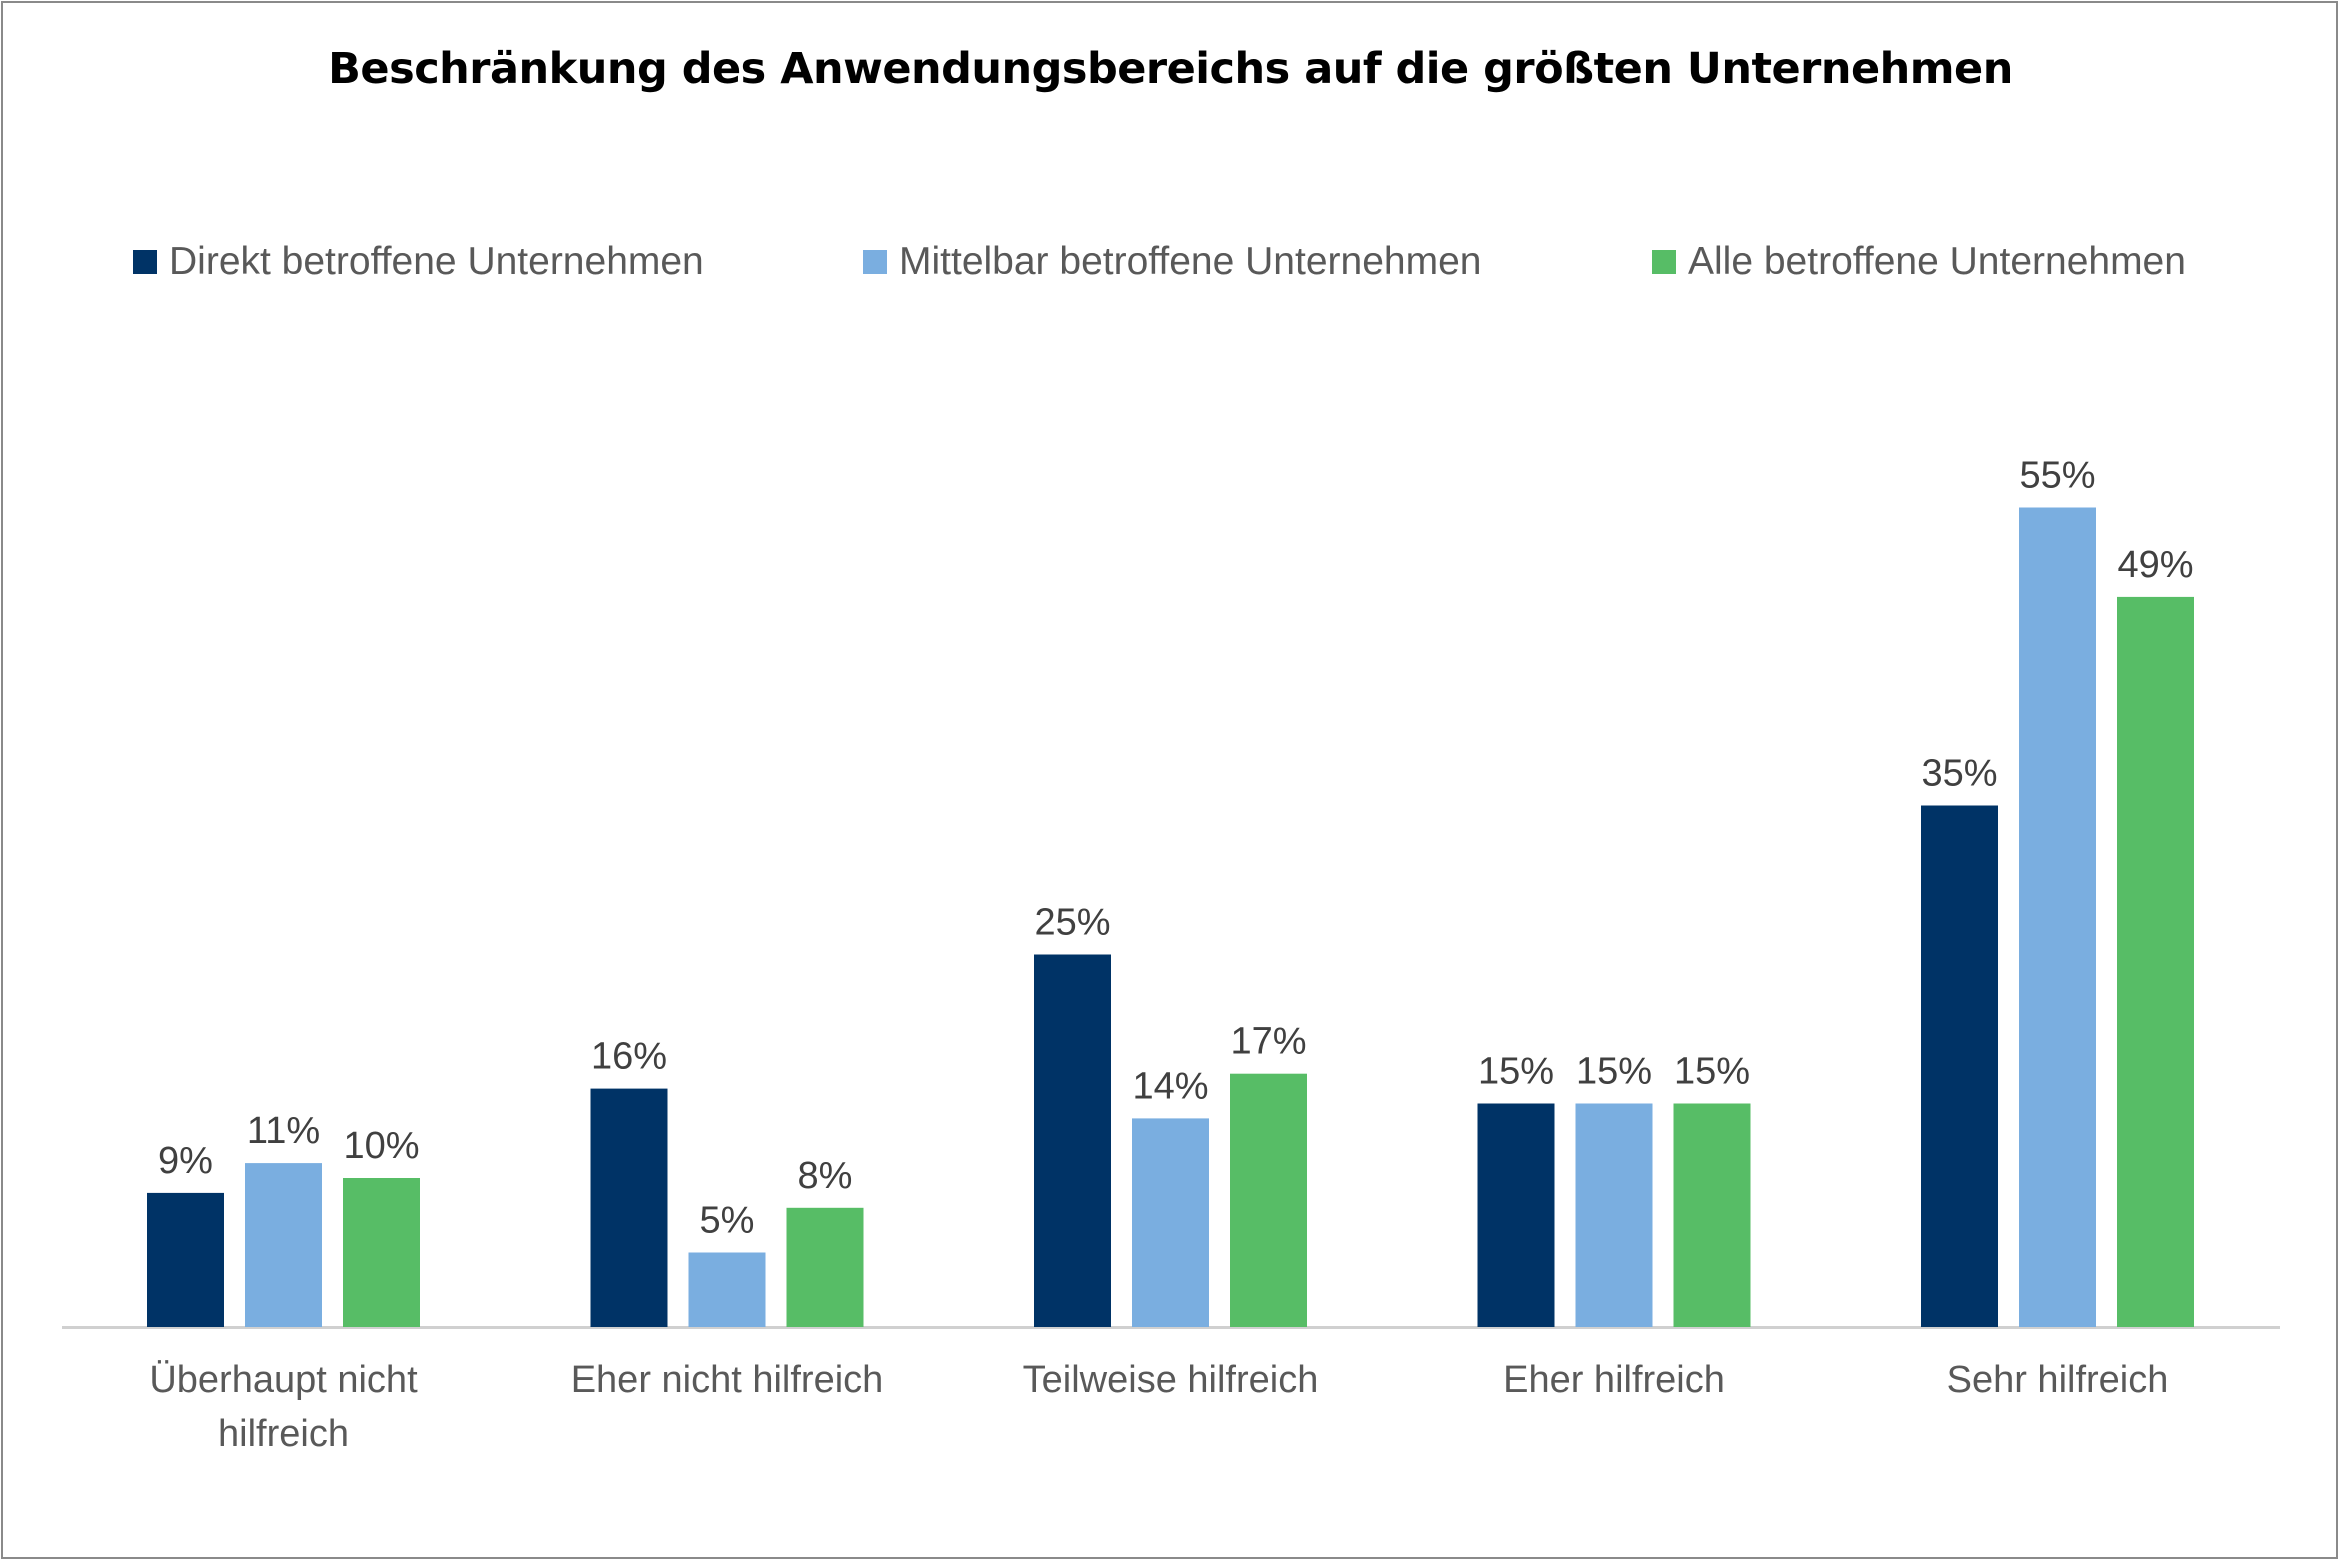 The image size is (2341, 1562). I want to click on data-label-direkt-3: 15%, so click(1516, 1072).